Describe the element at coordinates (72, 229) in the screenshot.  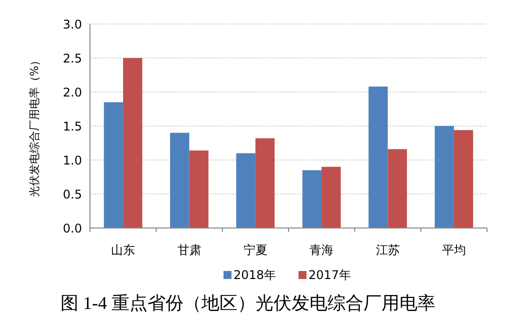
I see `y-tick-label: 0.0` at that location.